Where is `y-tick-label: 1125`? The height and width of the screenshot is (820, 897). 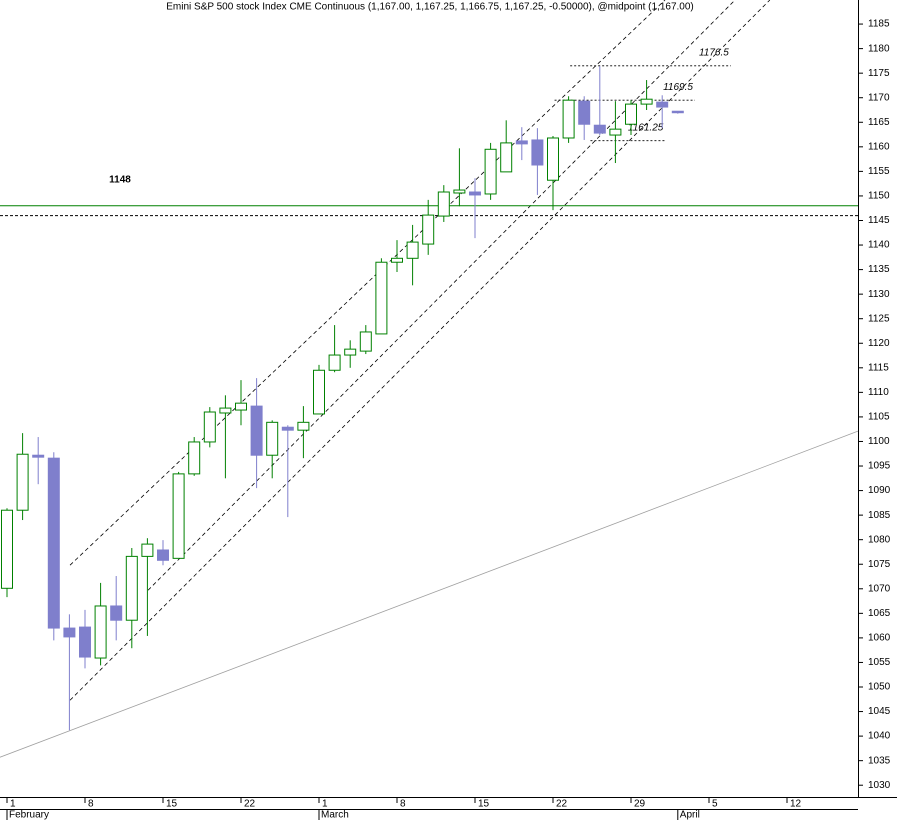 y-tick-label: 1125 is located at coordinates (879, 318).